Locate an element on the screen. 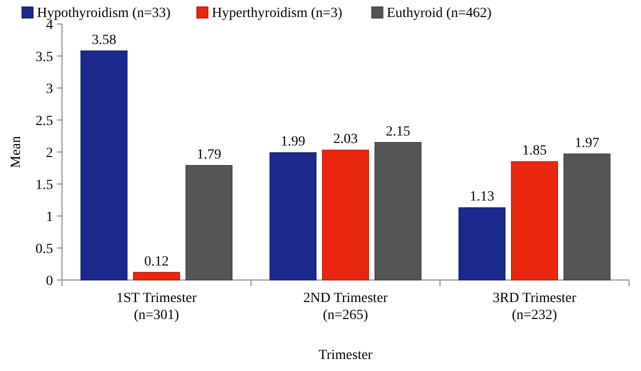 This screenshot has width=641, height=371. y-tick-label: 0 is located at coordinates (49, 281).